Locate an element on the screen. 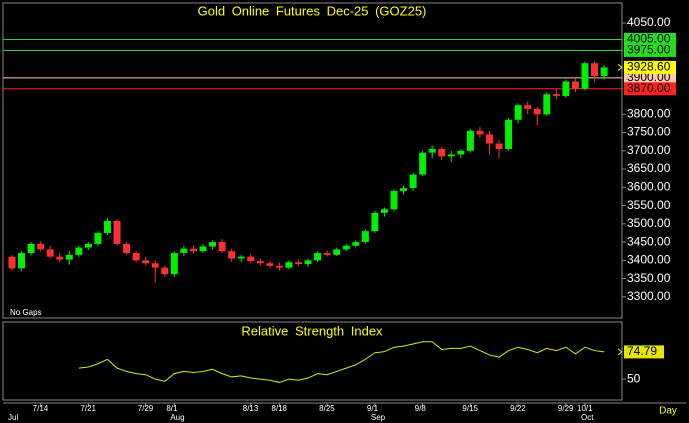 This screenshot has width=689, height=423. y-tick-label: 3700.00 is located at coordinates (649, 150).